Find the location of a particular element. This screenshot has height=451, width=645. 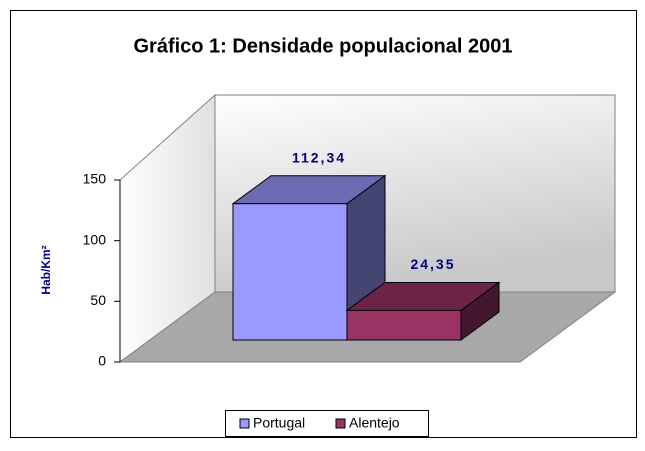

y-axis-label: Hab/Km² is located at coordinates (46, 269).